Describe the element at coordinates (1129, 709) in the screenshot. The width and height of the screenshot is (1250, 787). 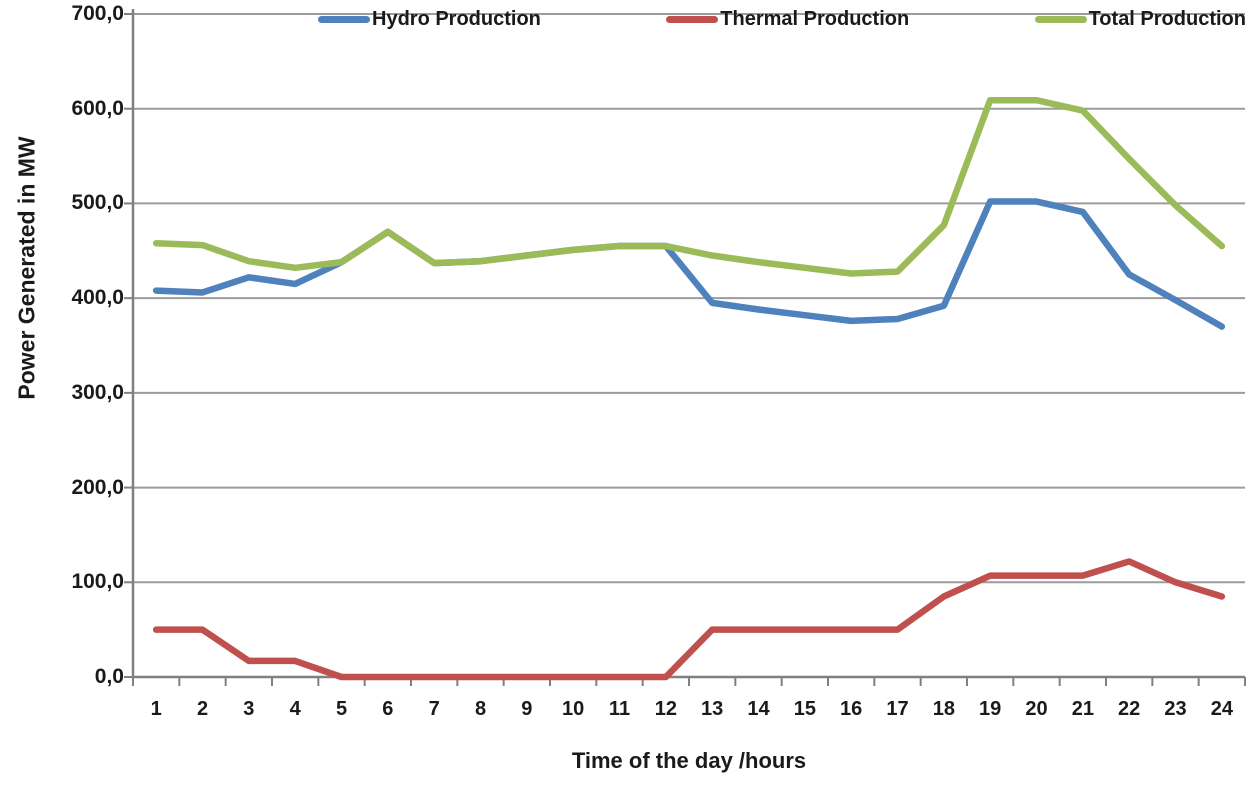
I see `x-tick-label: 22` at that location.